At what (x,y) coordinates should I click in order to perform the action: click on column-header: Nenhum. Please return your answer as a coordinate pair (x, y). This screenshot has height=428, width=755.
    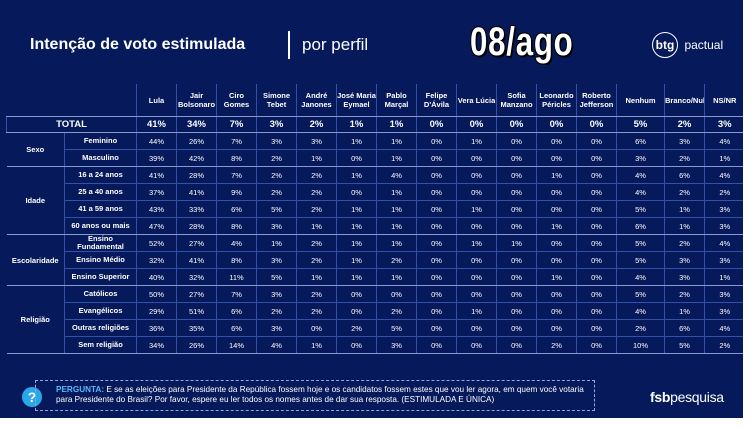
    Looking at the image, I should click on (640, 100).